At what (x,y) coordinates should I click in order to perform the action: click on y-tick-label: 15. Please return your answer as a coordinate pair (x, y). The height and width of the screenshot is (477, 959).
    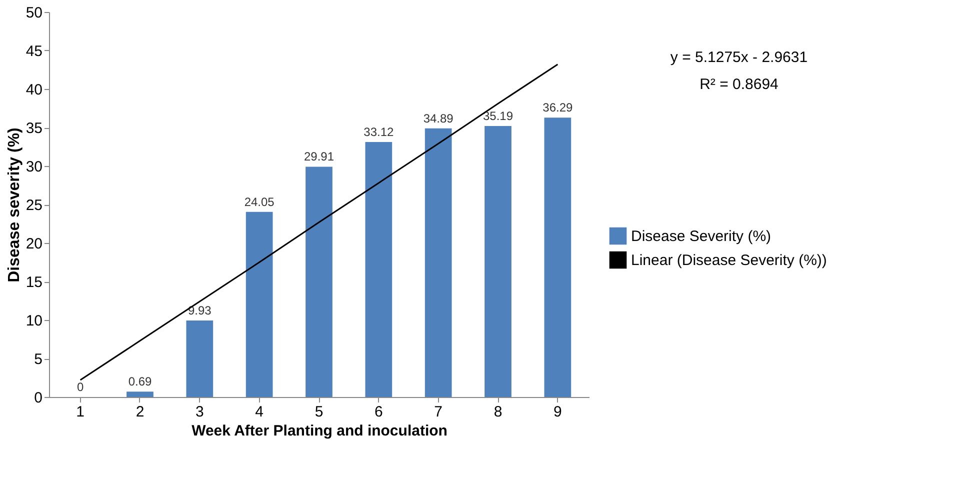
    Looking at the image, I should click on (34, 282).